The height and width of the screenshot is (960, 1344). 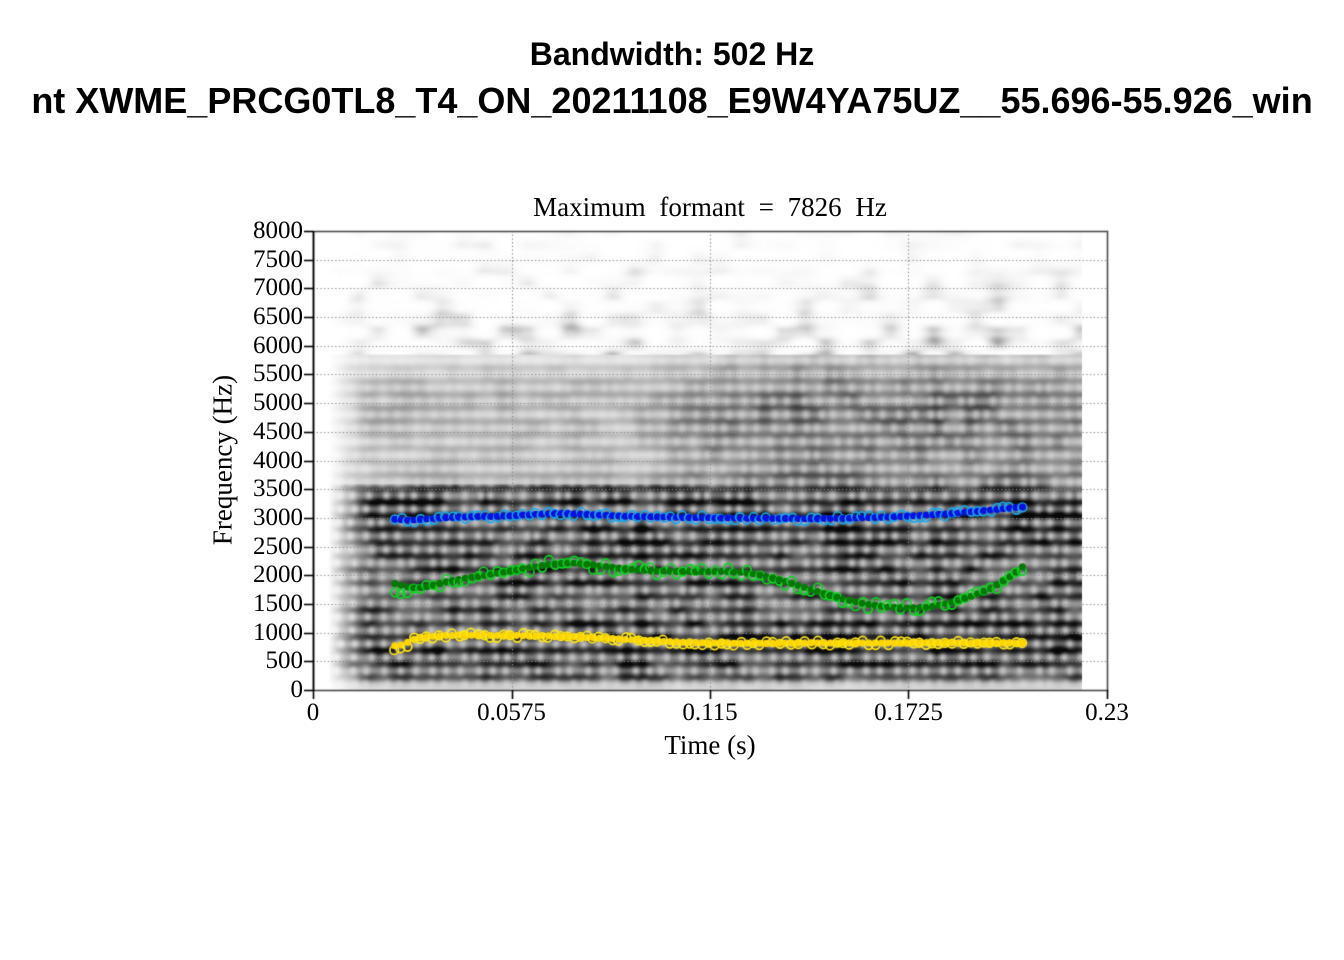 What do you see at coordinates (284, 661) in the screenshot?
I see `y-tick-label: 500` at bounding box center [284, 661].